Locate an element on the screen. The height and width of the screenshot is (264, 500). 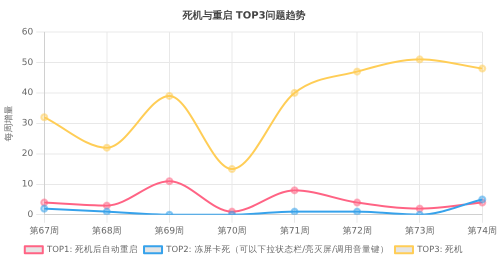
x-tick-label: 第72周 is located at coordinates (357, 230).